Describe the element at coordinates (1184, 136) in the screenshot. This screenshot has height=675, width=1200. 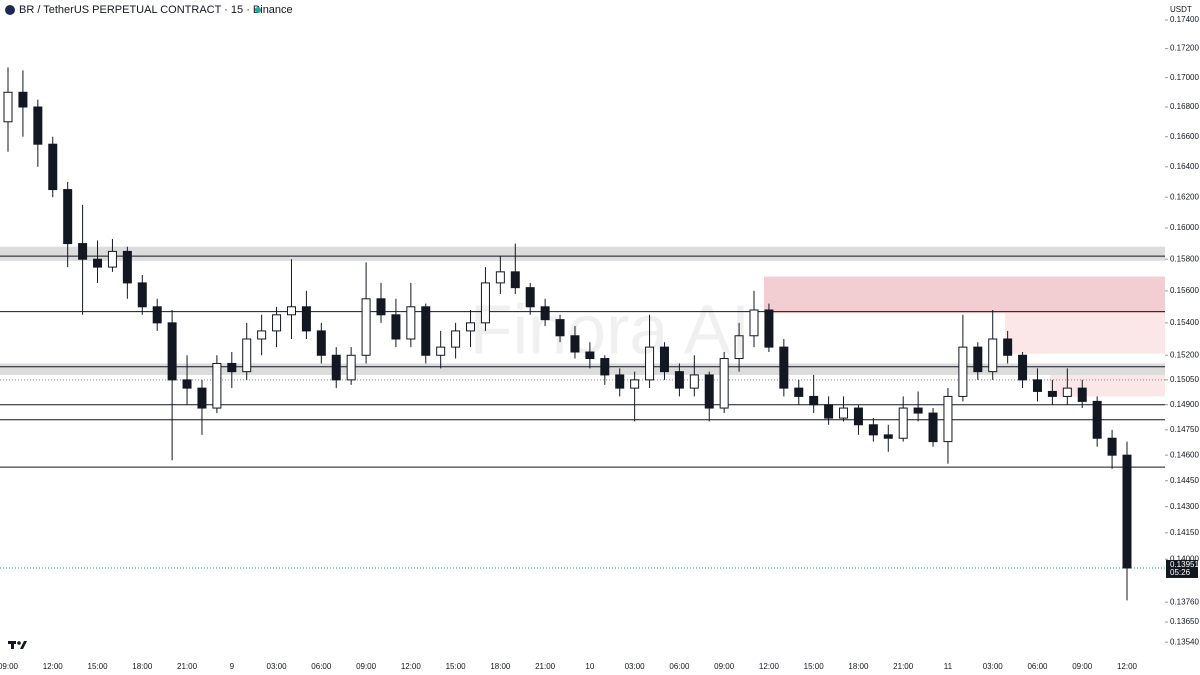
I see `y-tick-label: 0.16600` at that location.